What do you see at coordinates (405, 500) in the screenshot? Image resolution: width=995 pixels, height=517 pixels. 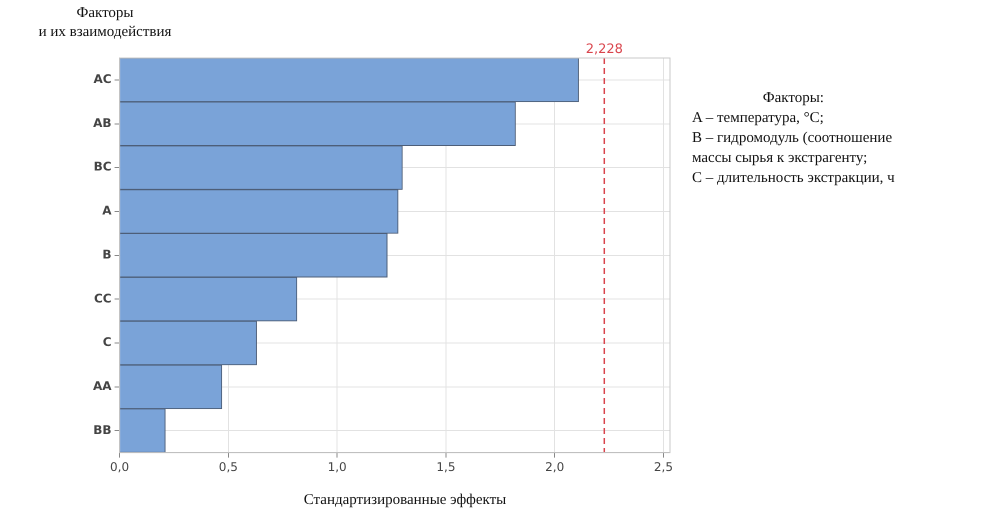 I see `x-axis-title: Стандартизированные эффекты` at bounding box center [405, 500].